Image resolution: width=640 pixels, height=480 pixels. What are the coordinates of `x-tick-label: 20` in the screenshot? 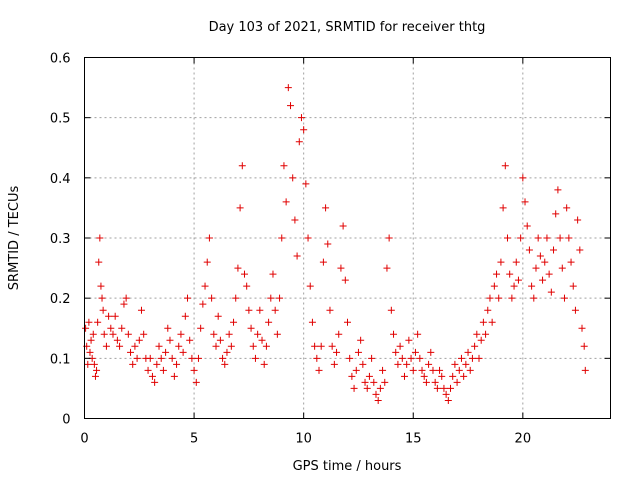 It's located at (523, 439).